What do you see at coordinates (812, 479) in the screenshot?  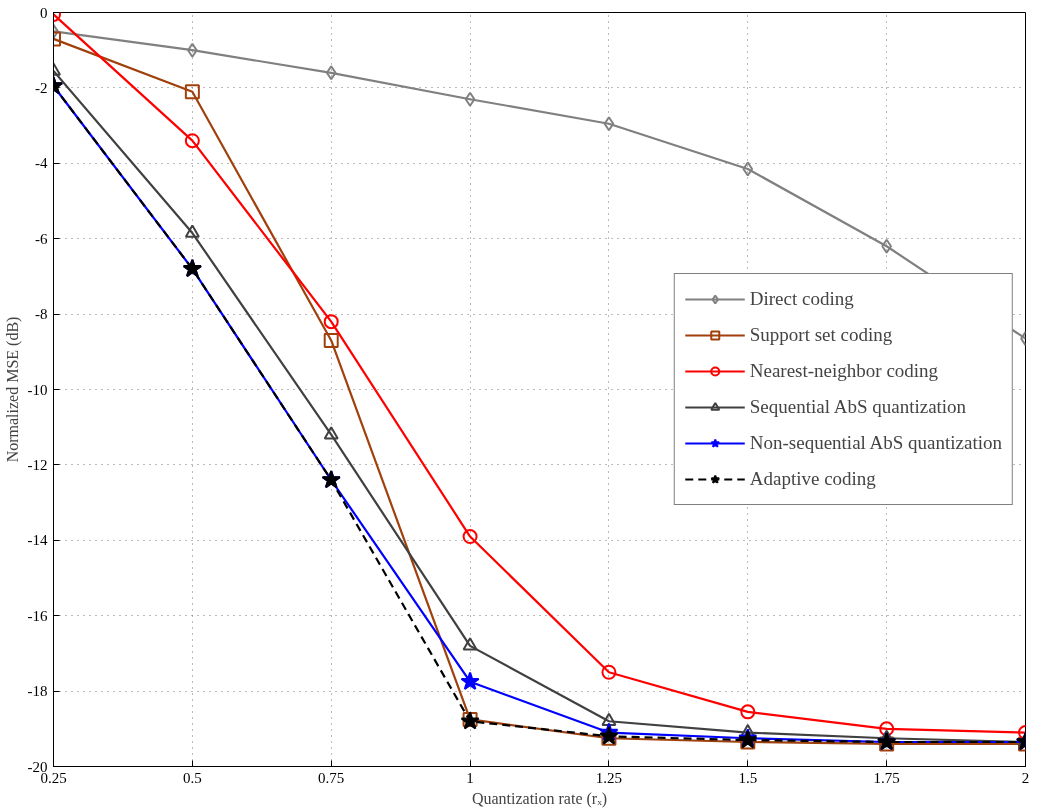 I see `legend-label: Adaptive coding` at bounding box center [812, 479].